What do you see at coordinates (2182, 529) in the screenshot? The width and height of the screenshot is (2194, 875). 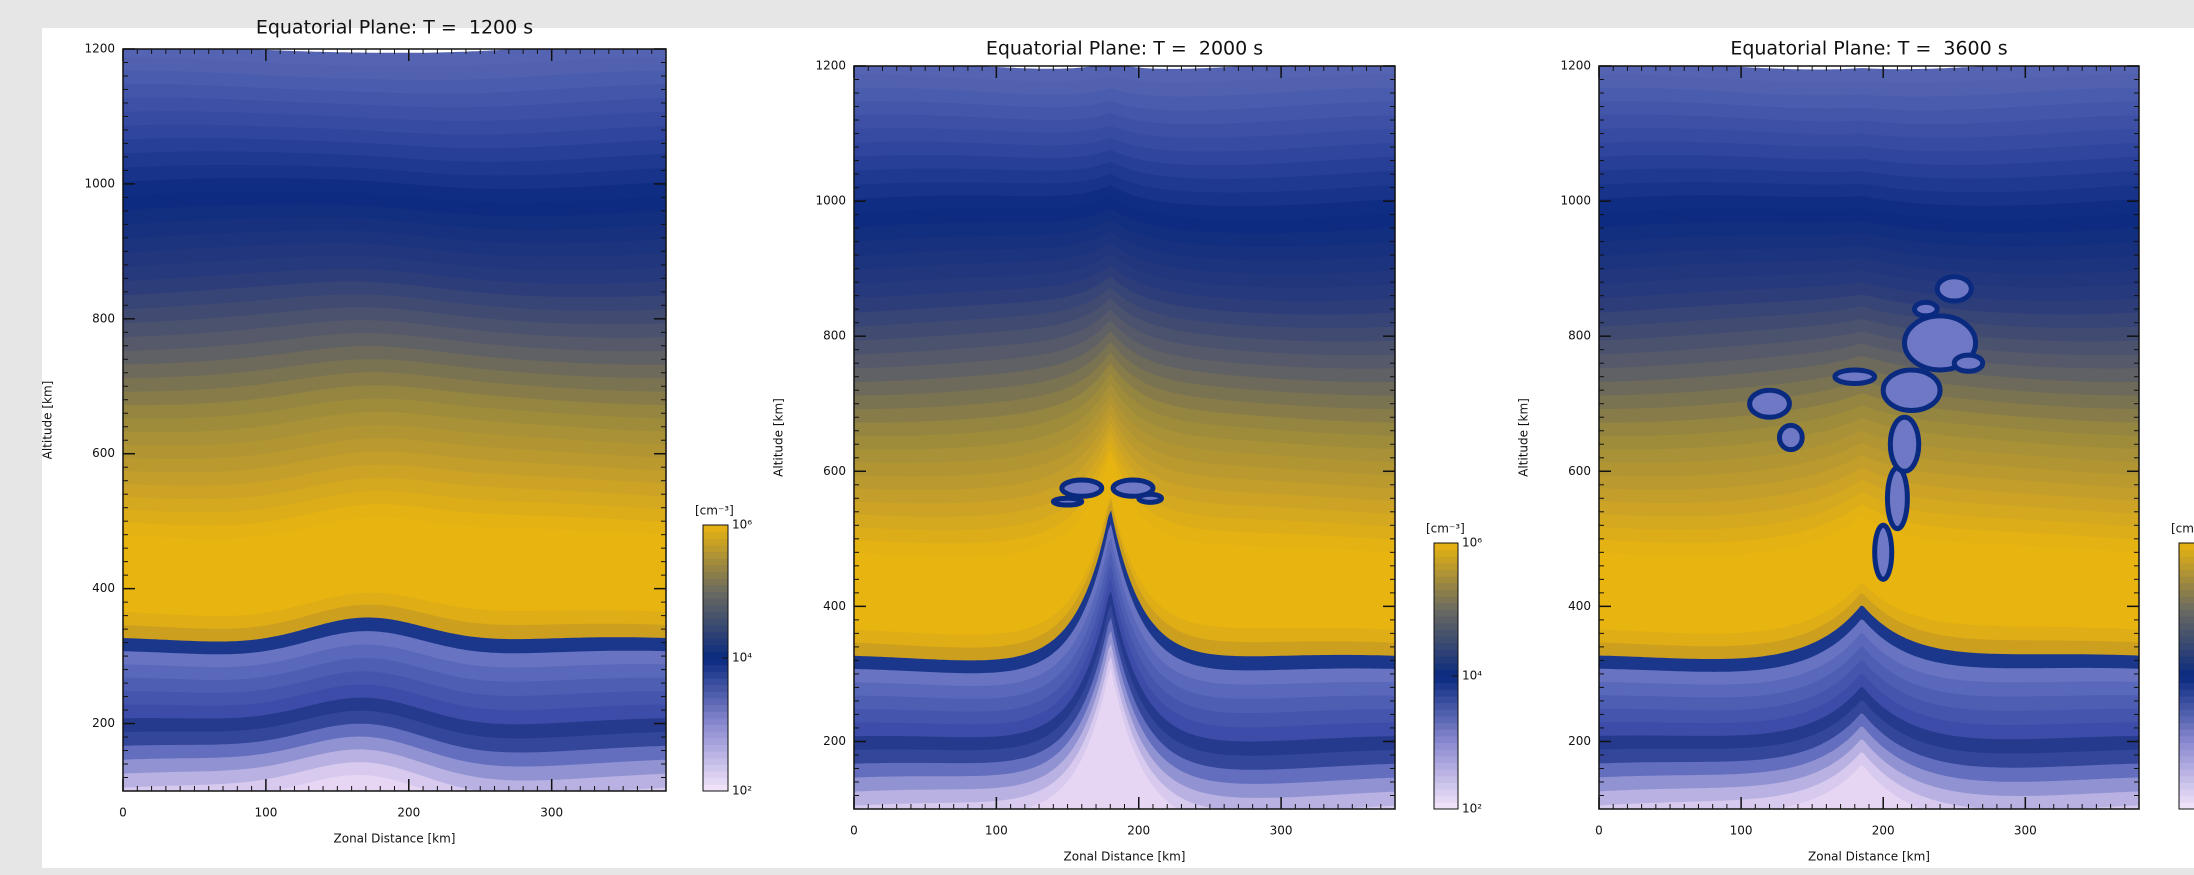 I see `colorbar-label: [cm` at bounding box center [2182, 529].